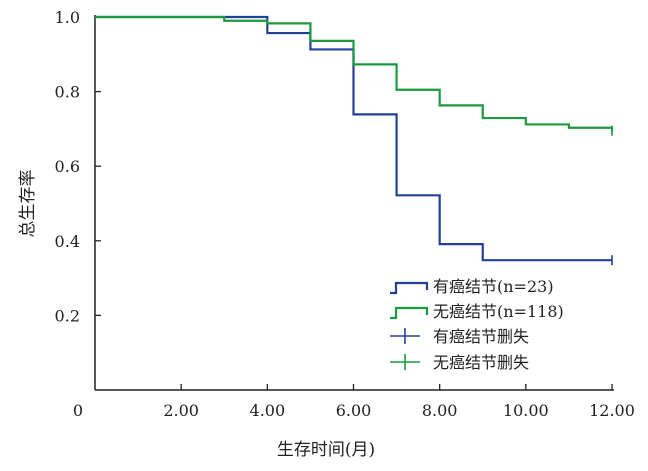 The image size is (648, 471). Describe the element at coordinates (268, 410) in the screenshot. I see `x-tick-label: 4.00` at that location.